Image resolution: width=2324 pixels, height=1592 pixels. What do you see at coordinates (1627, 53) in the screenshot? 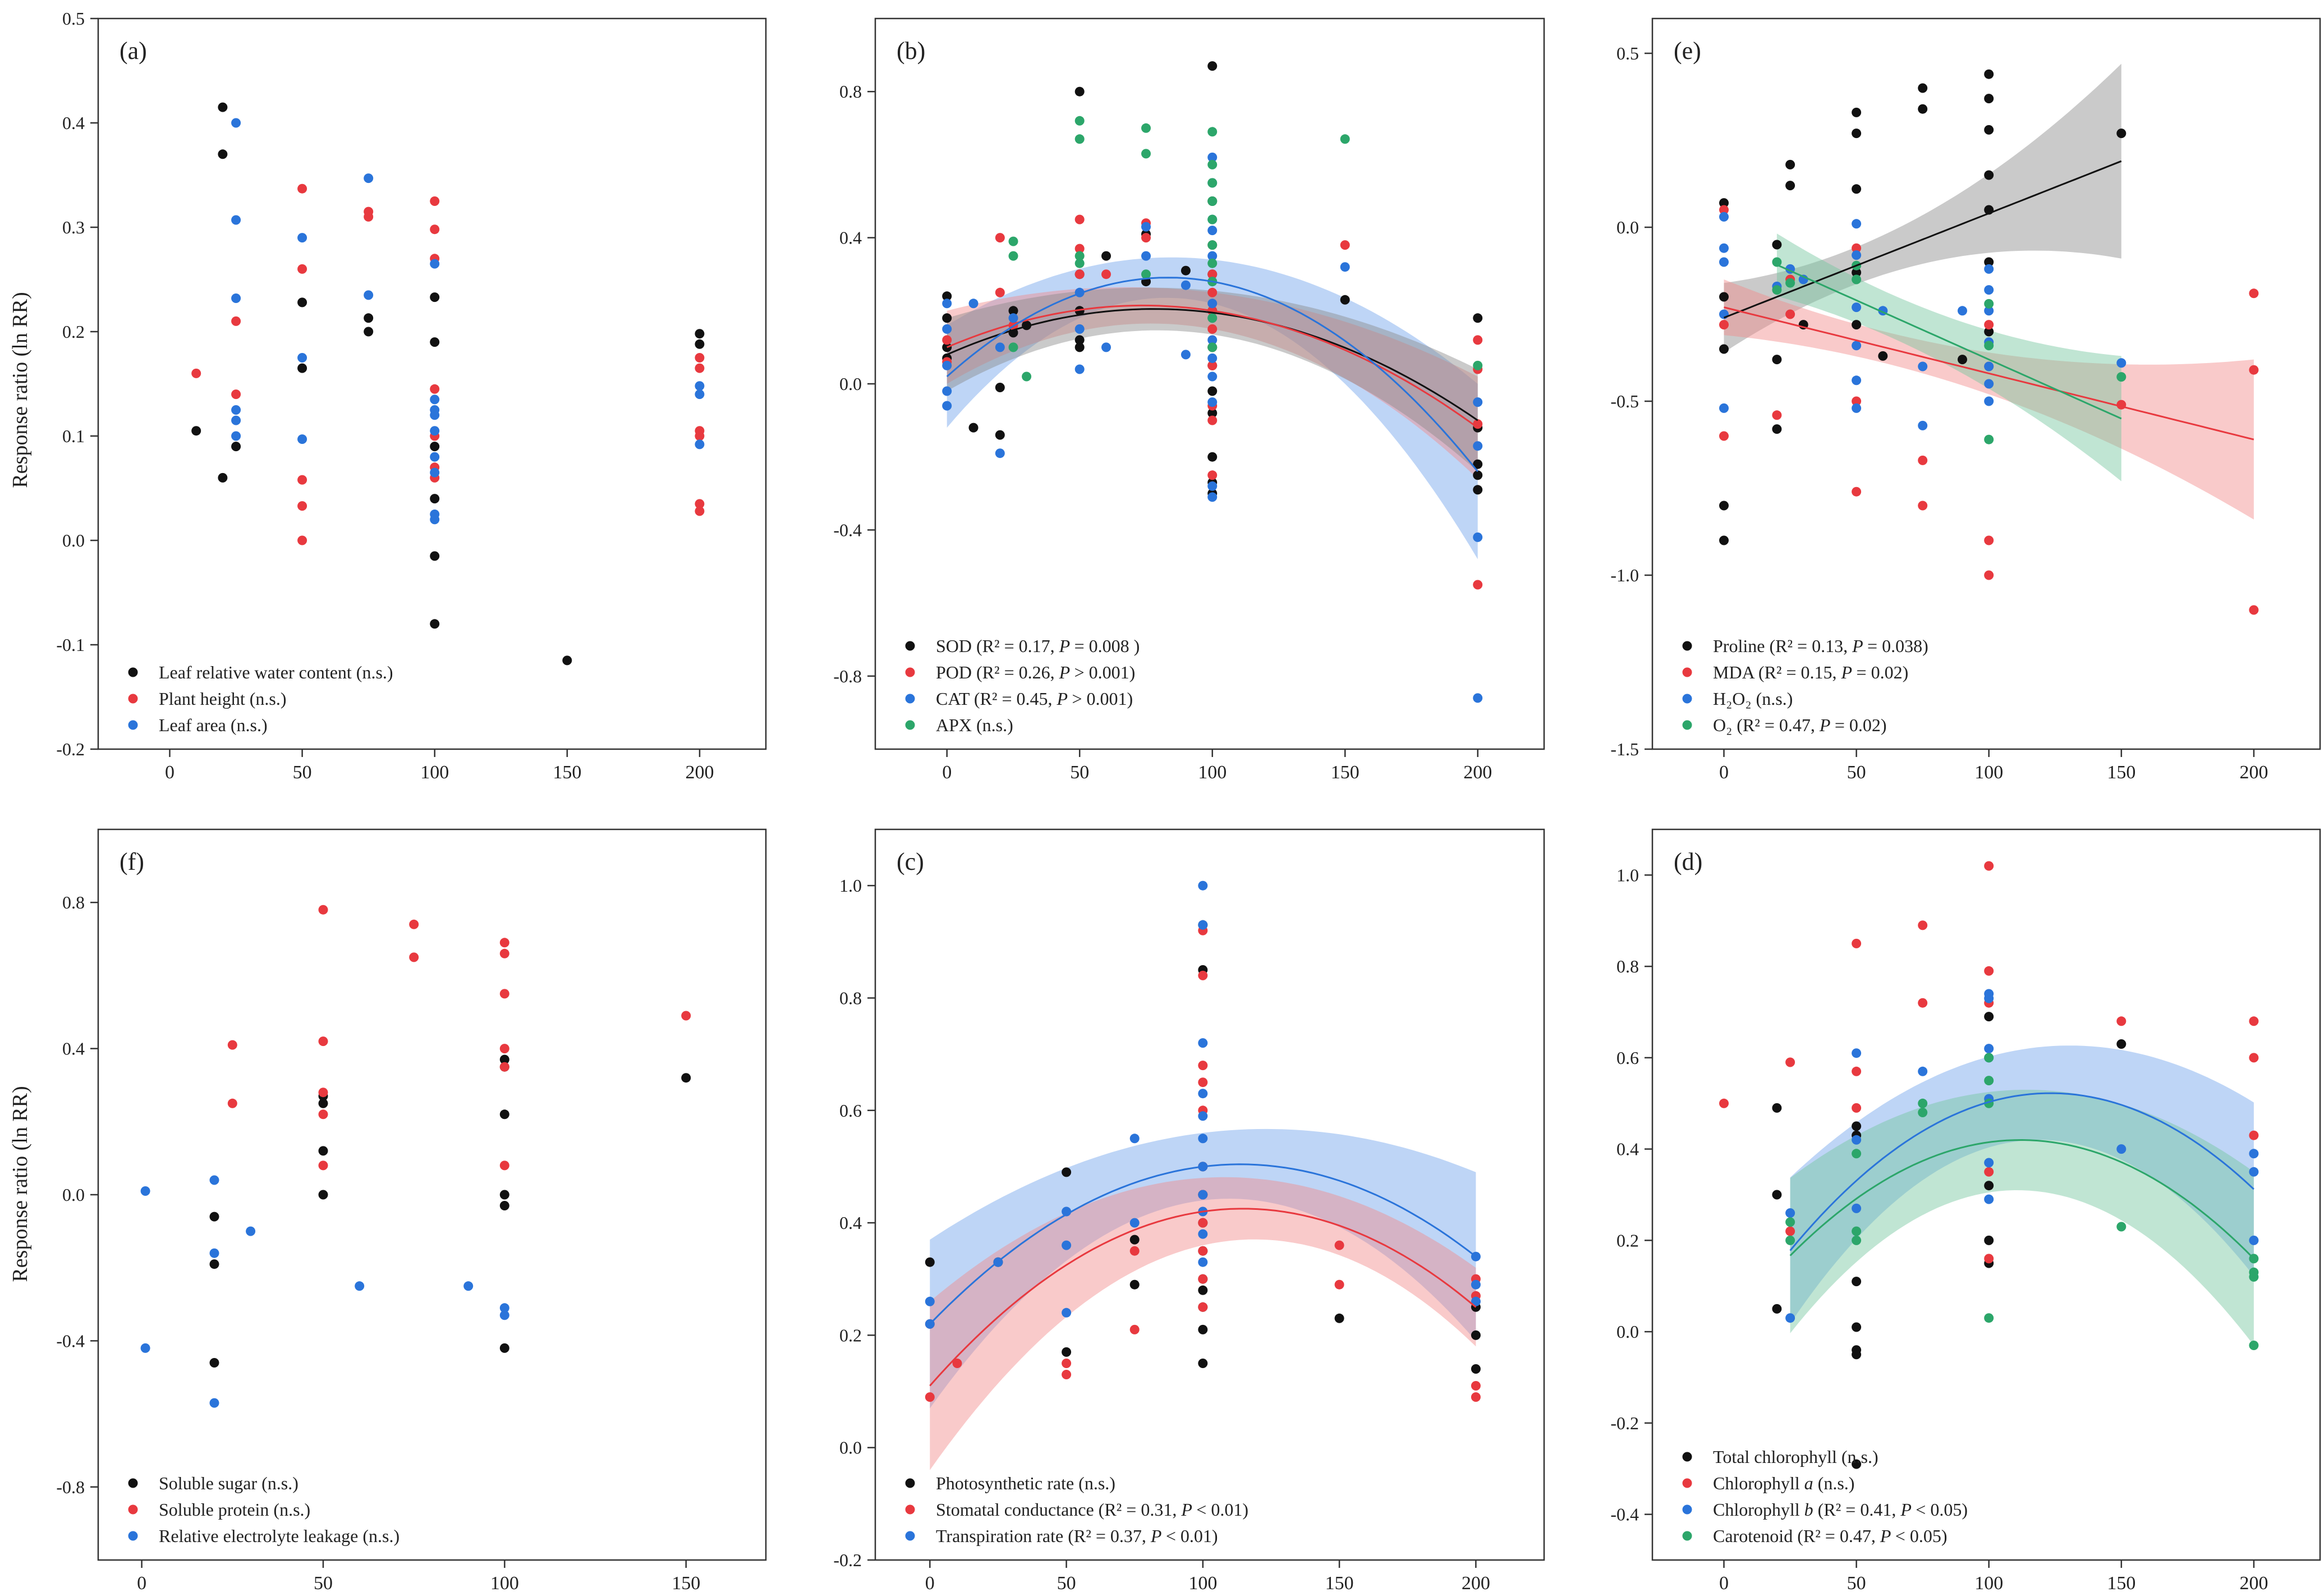
I see `y-tick-label: 0.5` at bounding box center [1627, 53].